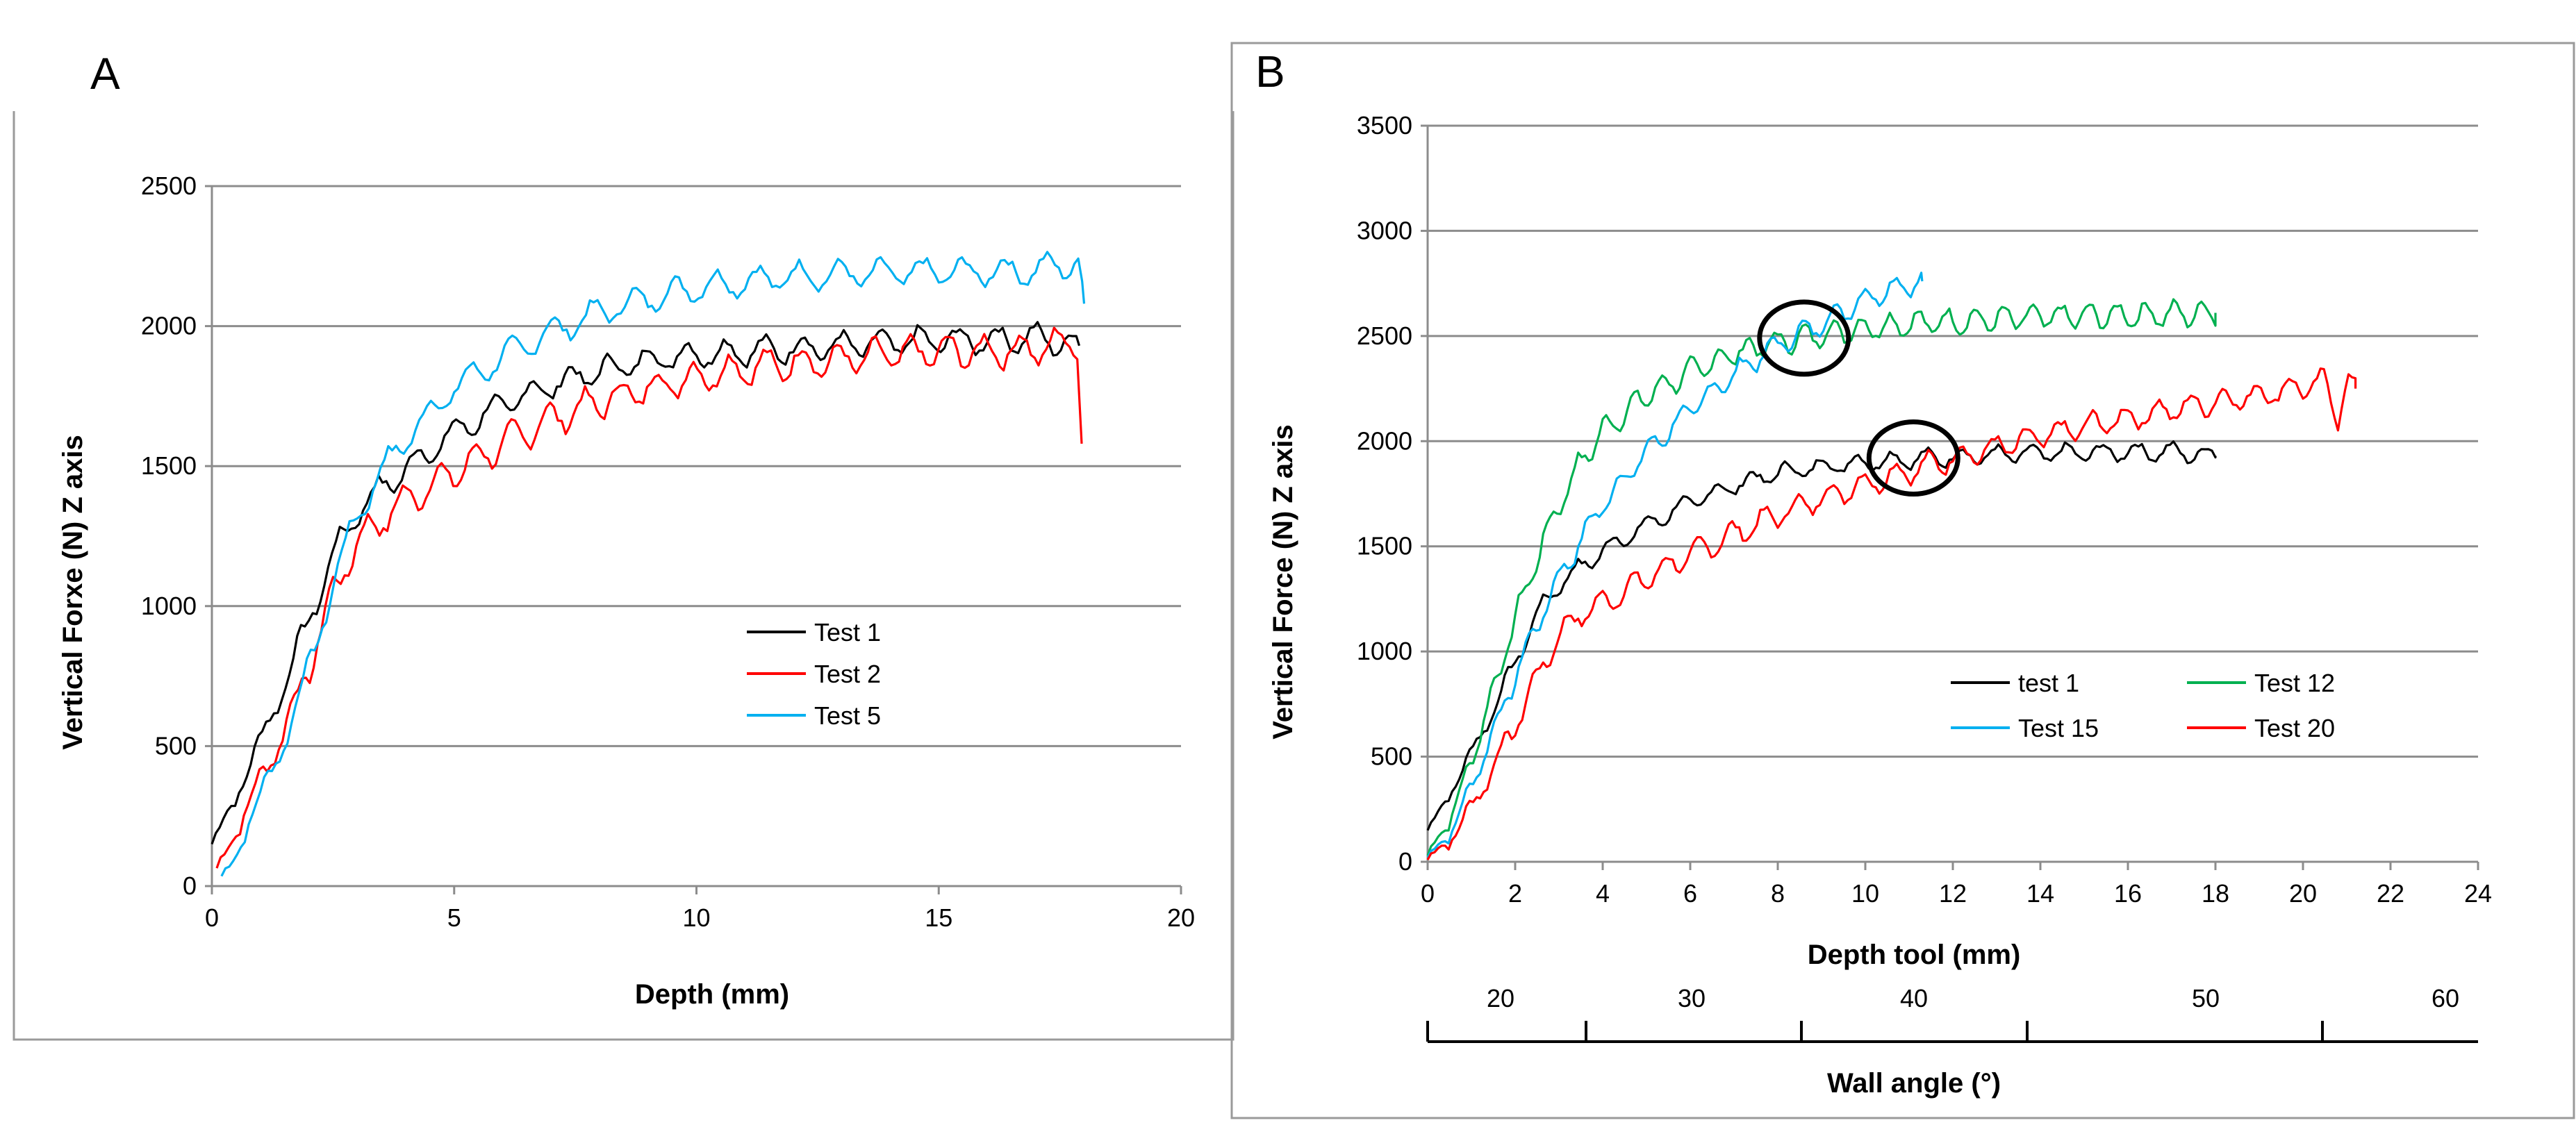  What do you see at coordinates (2143, 705) in the screenshot?
I see `panel-b-legend: test 1 Test 12 Test 15 Test 20` at bounding box center [2143, 705].